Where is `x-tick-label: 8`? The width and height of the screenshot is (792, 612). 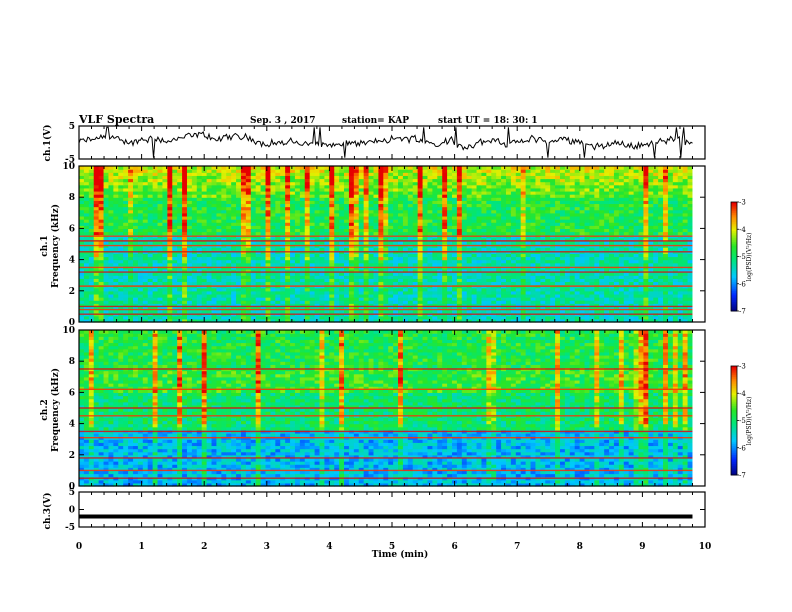
x-tick-label: 8 is located at coordinates (580, 547).